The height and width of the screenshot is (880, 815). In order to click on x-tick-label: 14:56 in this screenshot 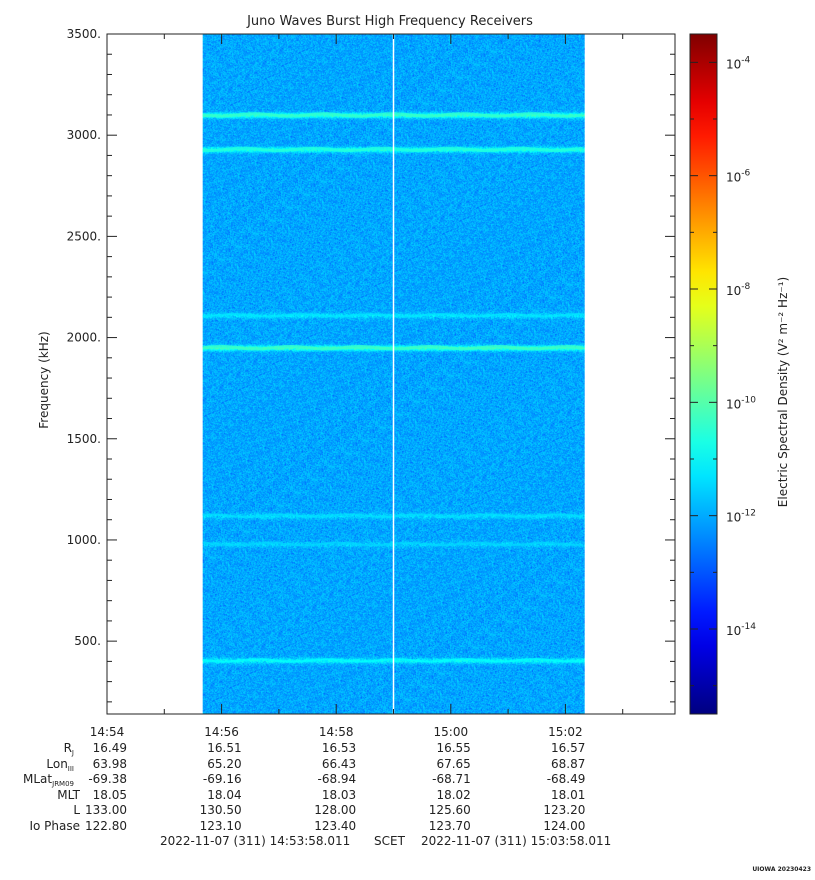, I will do `click(221, 732)`.